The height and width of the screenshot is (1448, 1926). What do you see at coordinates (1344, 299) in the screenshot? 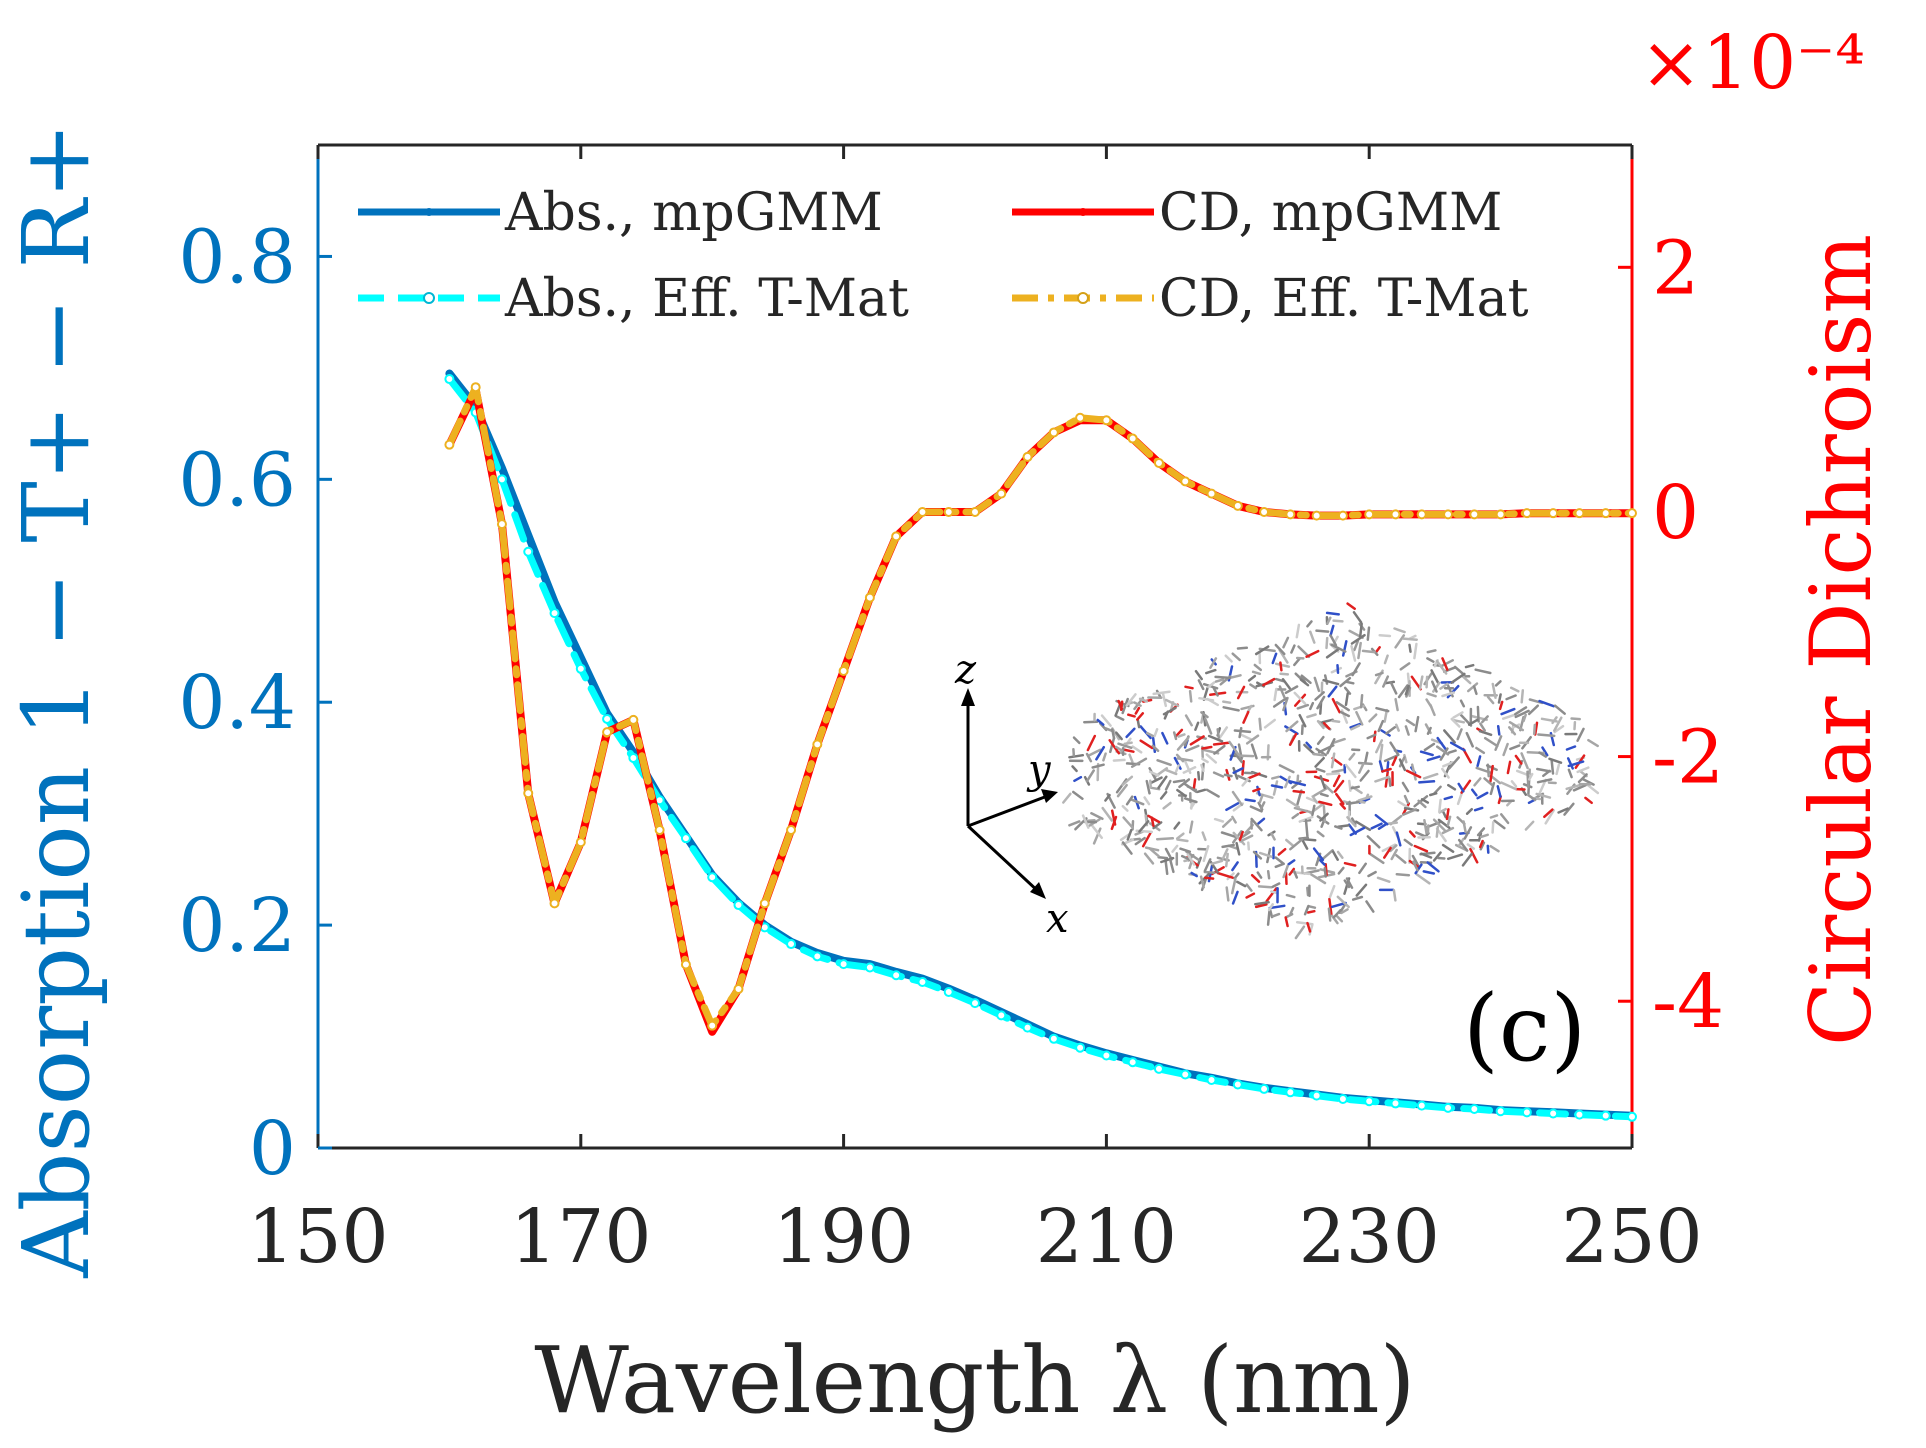
I see `legend-label-cd-eff: CD, Eff. T-Mat` at bounding box center [1344, 299].